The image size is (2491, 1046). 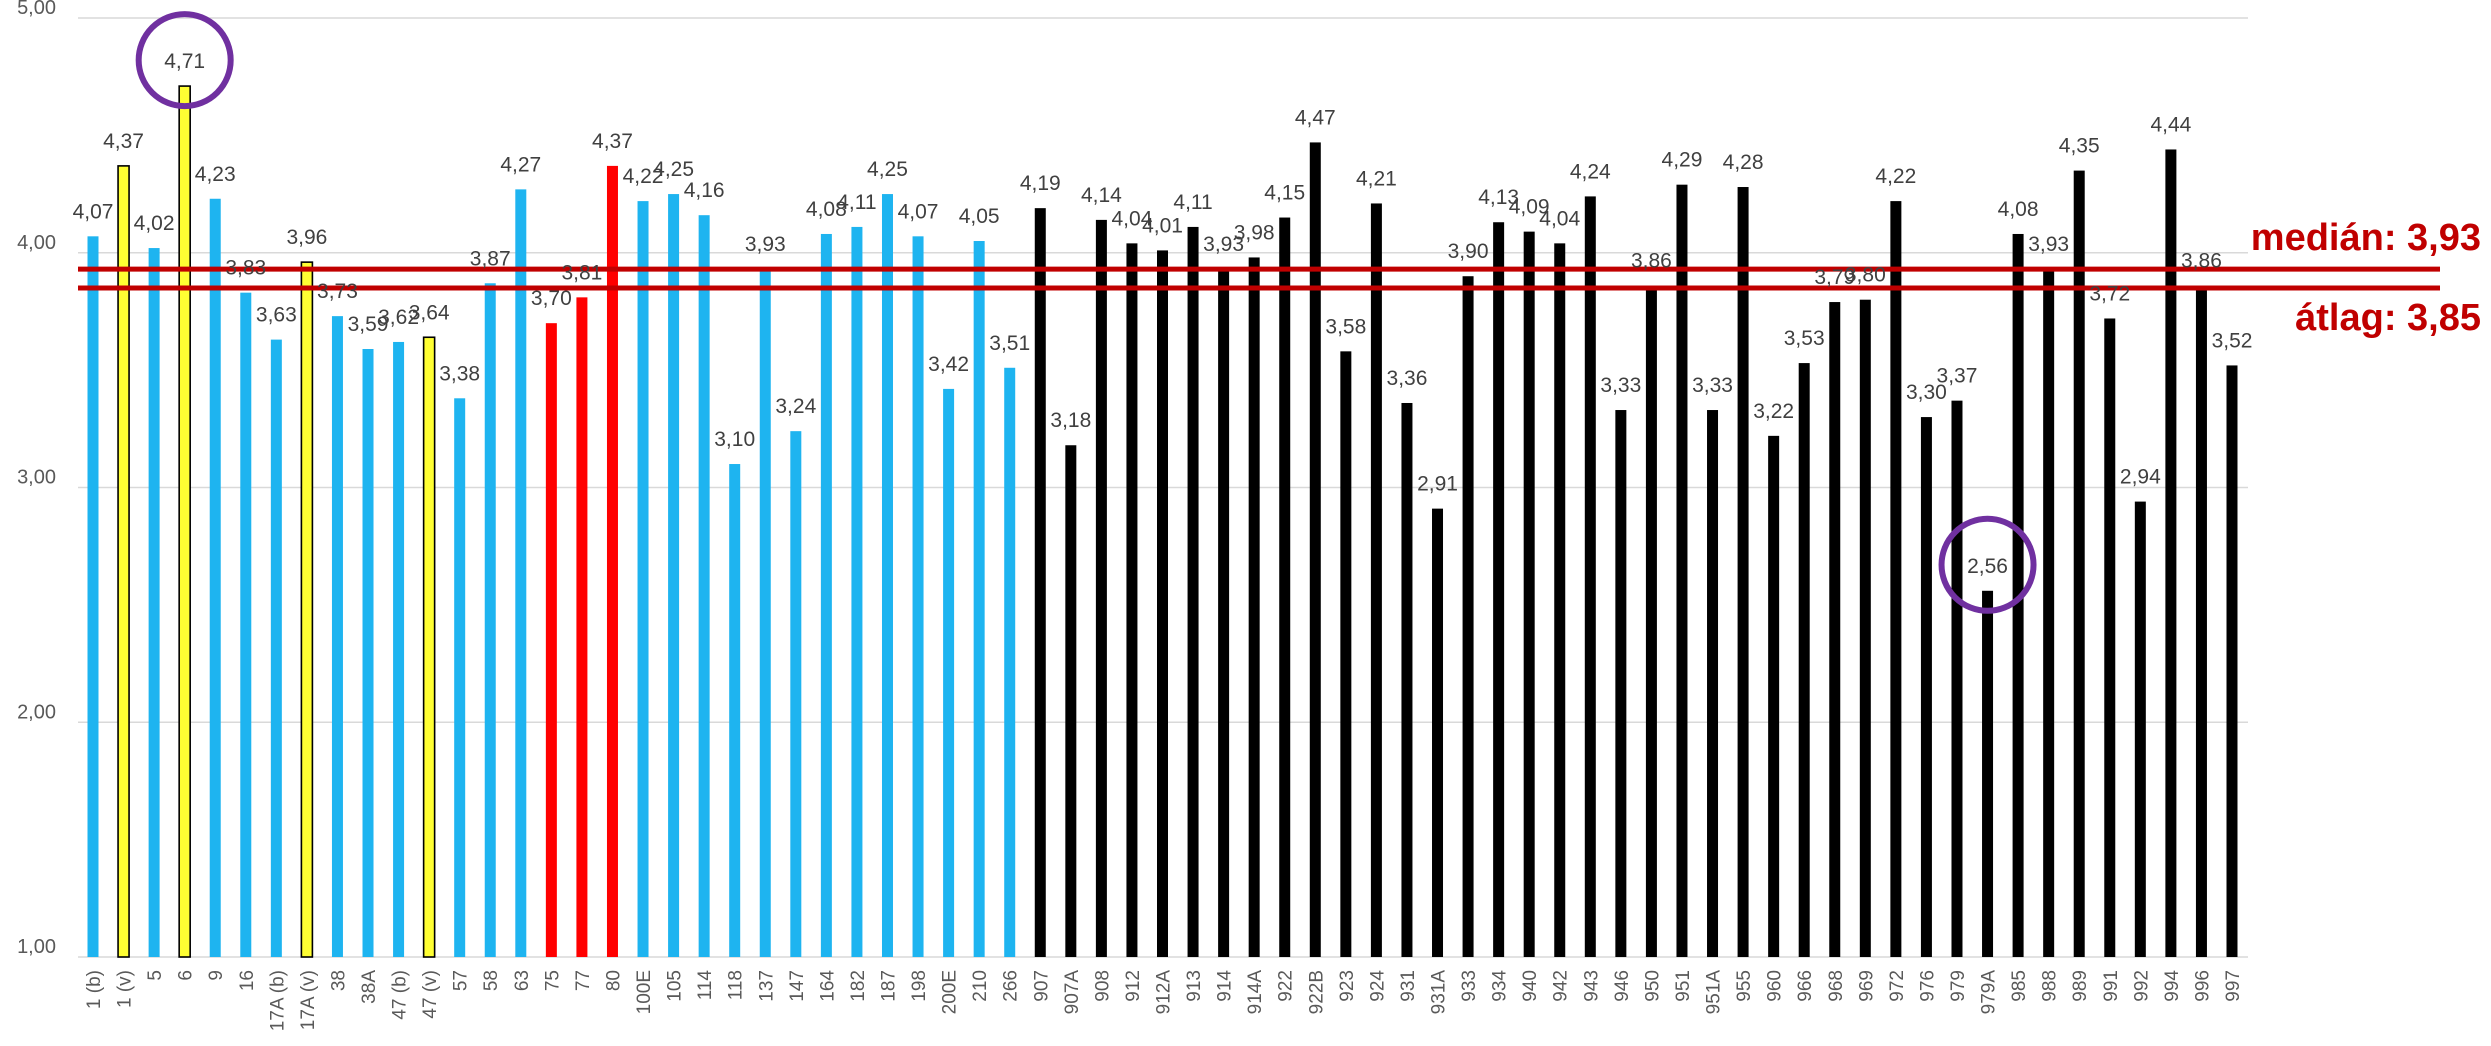 What do you see at coordinates (1897, 986) in the screenshot?
I see `x-tick-label-972: 972` at bounding box center [1897, 986].